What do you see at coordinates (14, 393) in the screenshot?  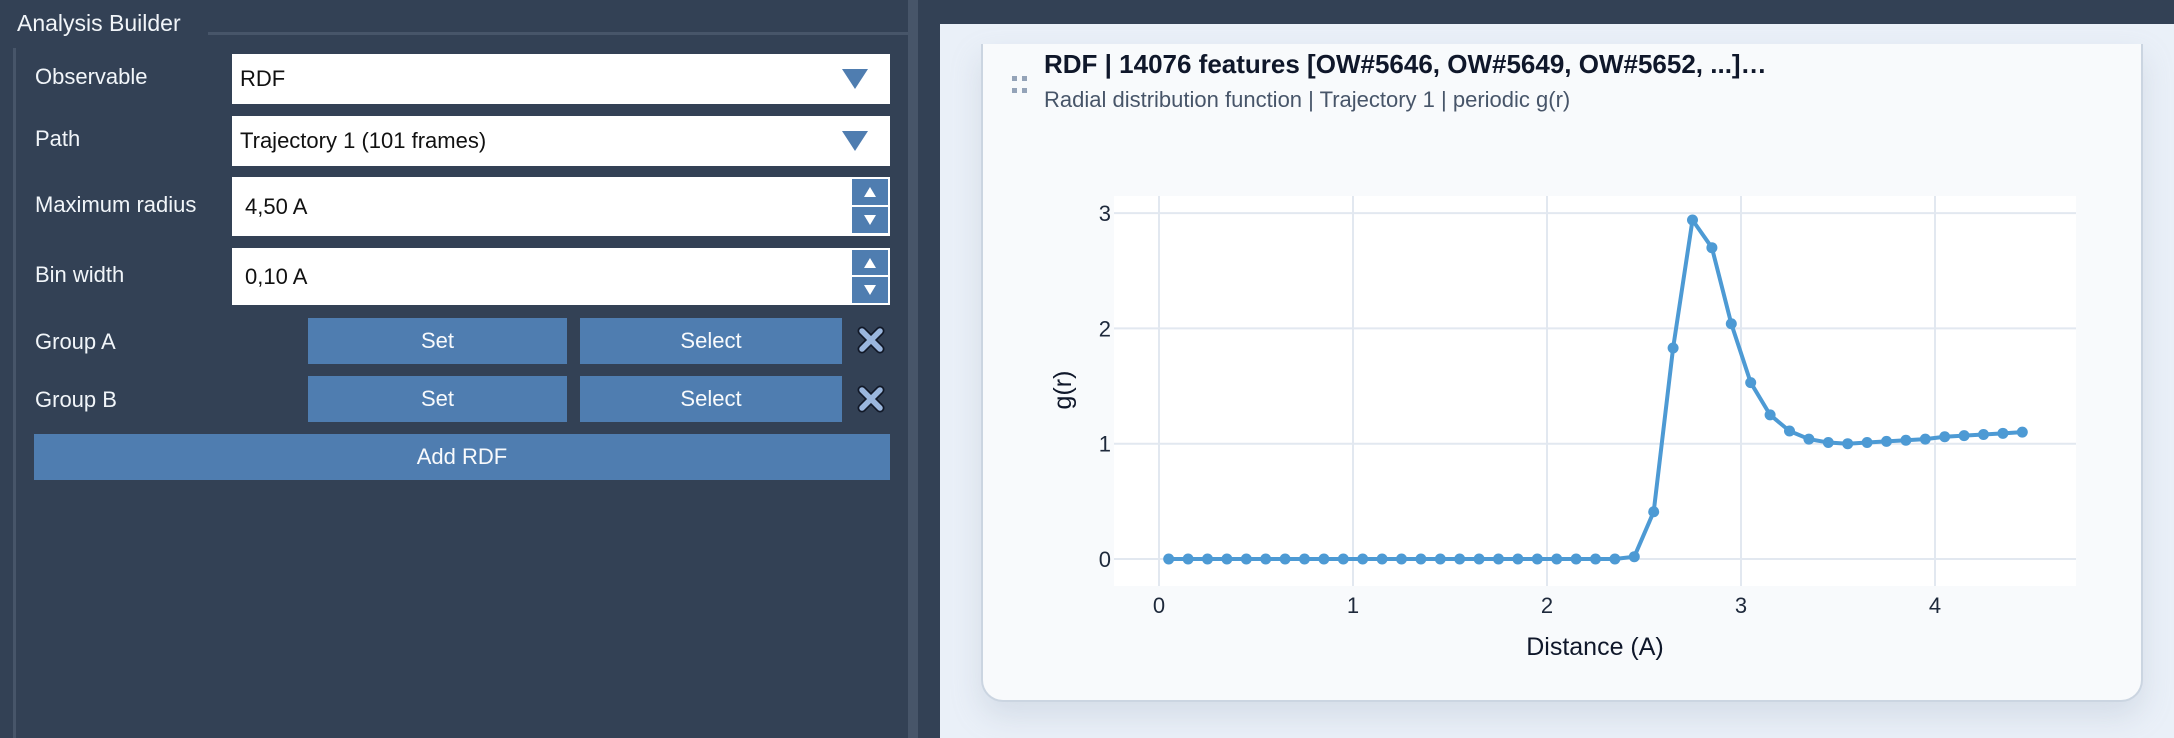 I see `fieldset-border-left` at bounding box center [14, 393].